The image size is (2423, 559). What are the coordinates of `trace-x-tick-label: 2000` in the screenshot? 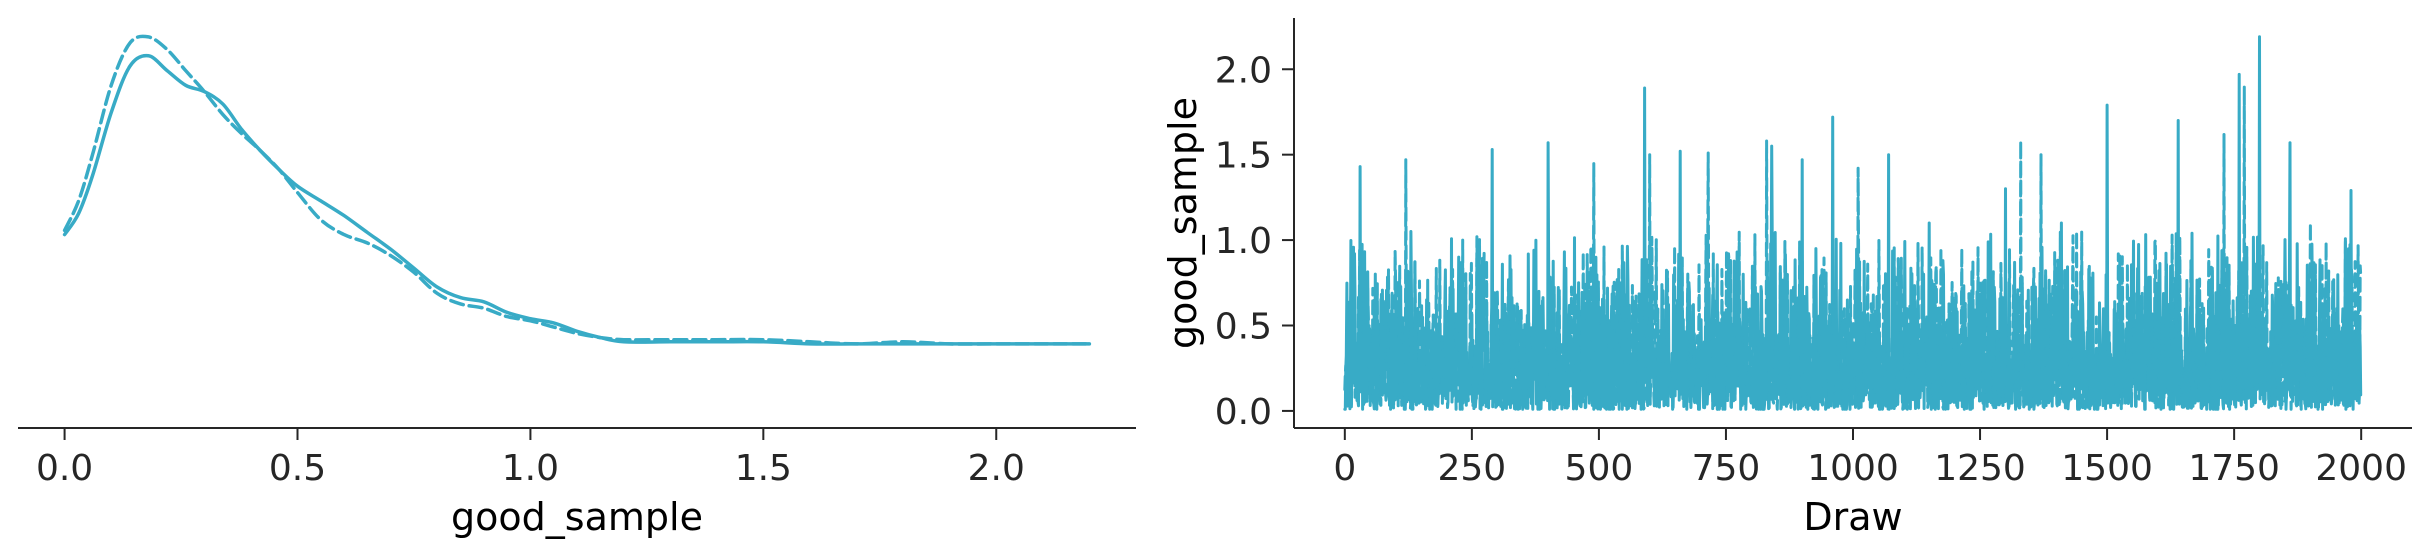 It's located at (2361, 468).